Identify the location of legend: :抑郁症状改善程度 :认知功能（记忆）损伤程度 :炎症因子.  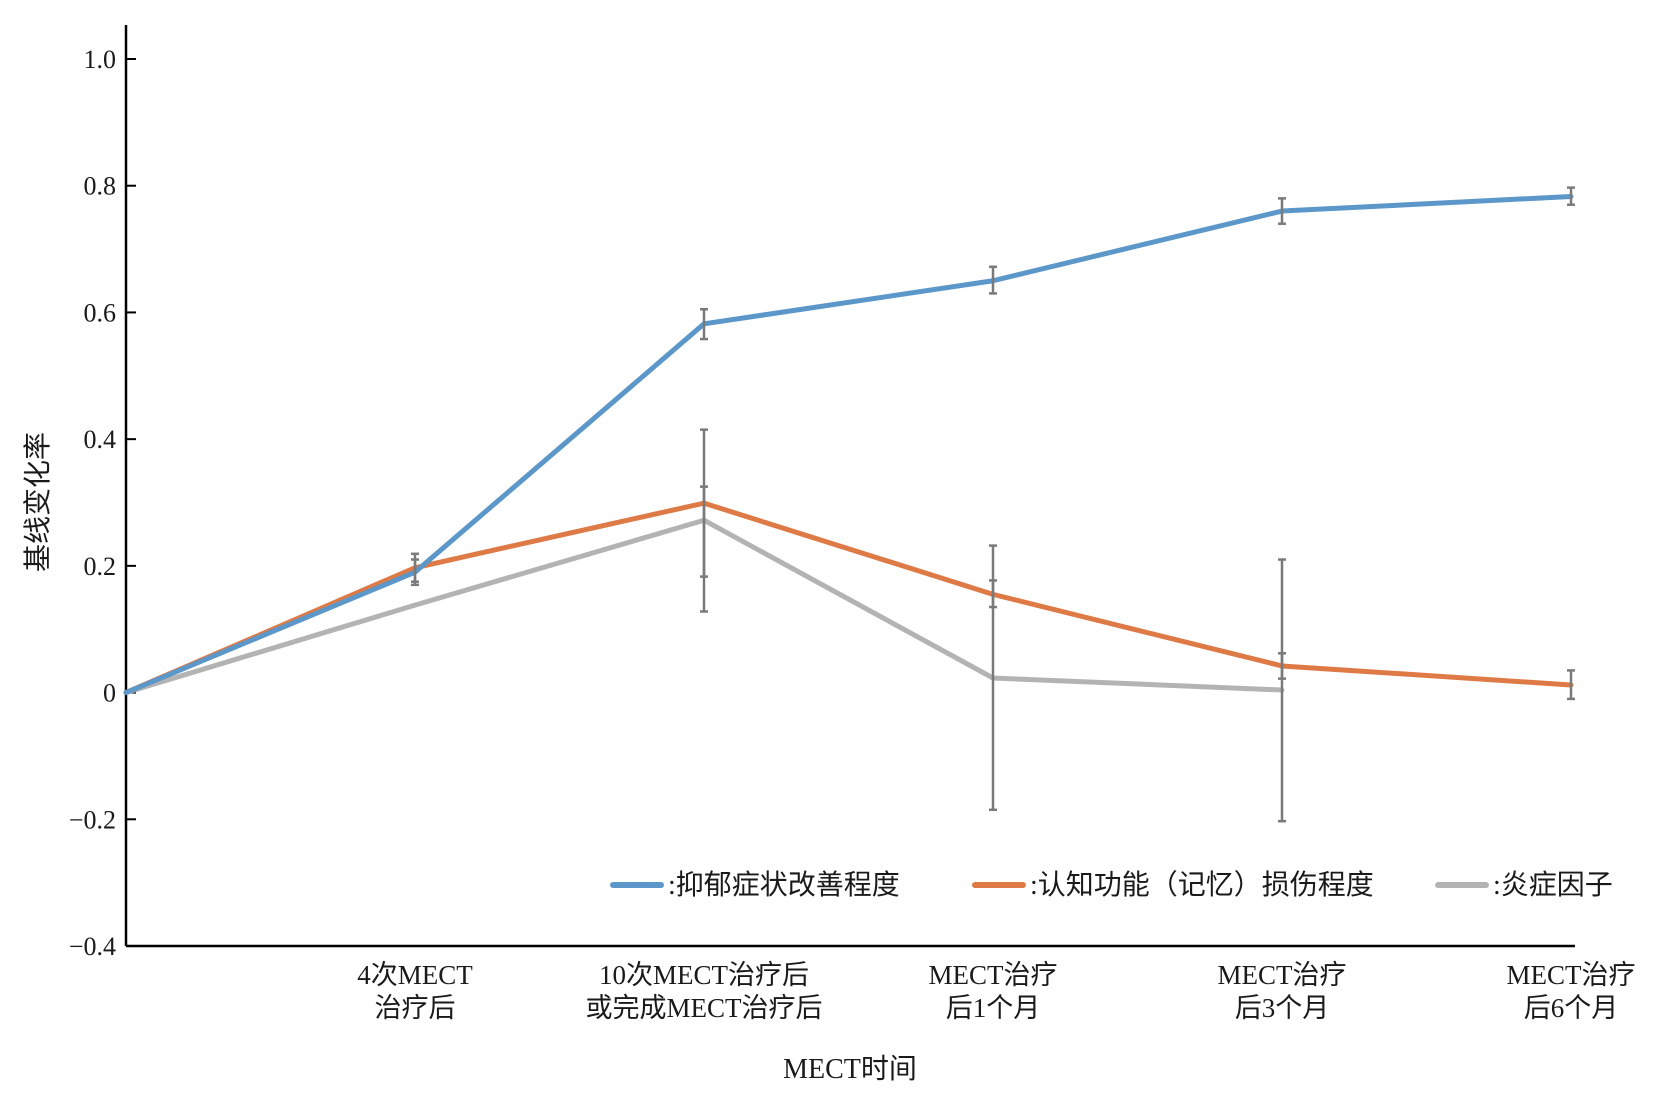
(1111, 885).